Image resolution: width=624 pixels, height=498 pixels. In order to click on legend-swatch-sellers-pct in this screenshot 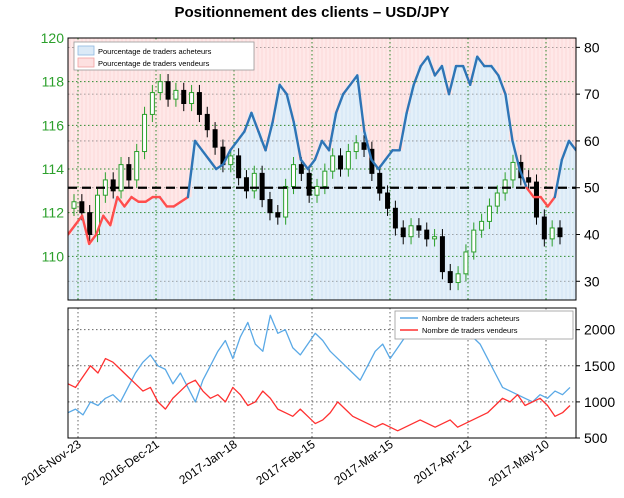, I will do `click(86, 62)`.